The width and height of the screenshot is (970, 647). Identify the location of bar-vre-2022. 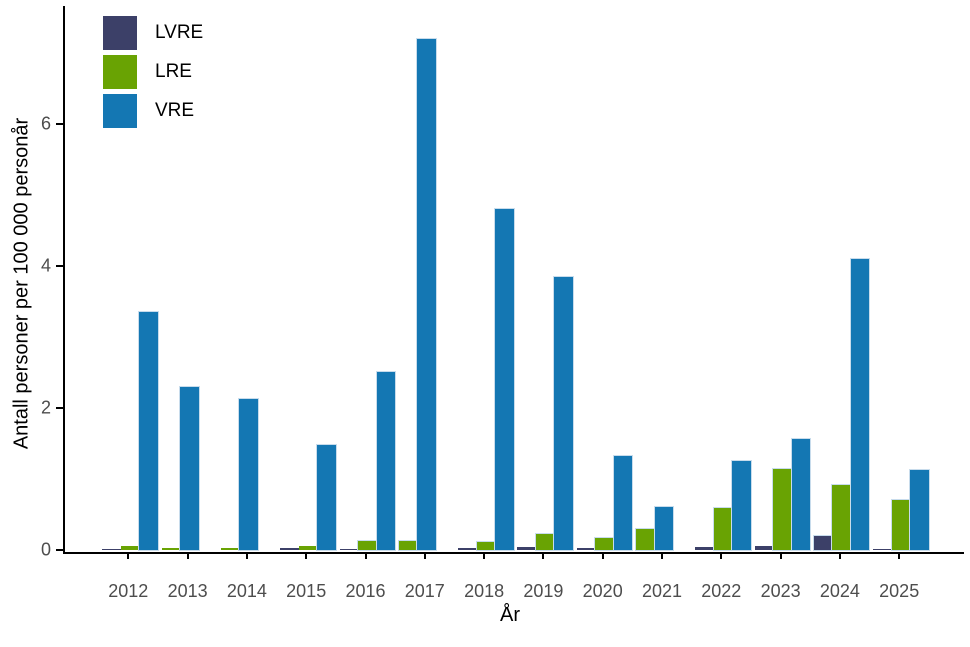
(741, 505).